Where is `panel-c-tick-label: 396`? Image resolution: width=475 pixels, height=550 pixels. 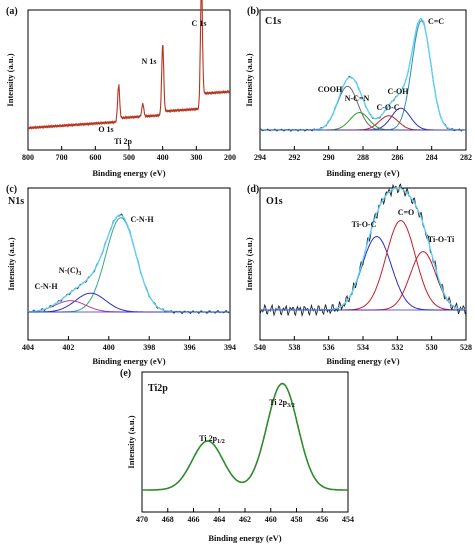
panel-c-tick-label: 396 is located at coordinates (190, 347).